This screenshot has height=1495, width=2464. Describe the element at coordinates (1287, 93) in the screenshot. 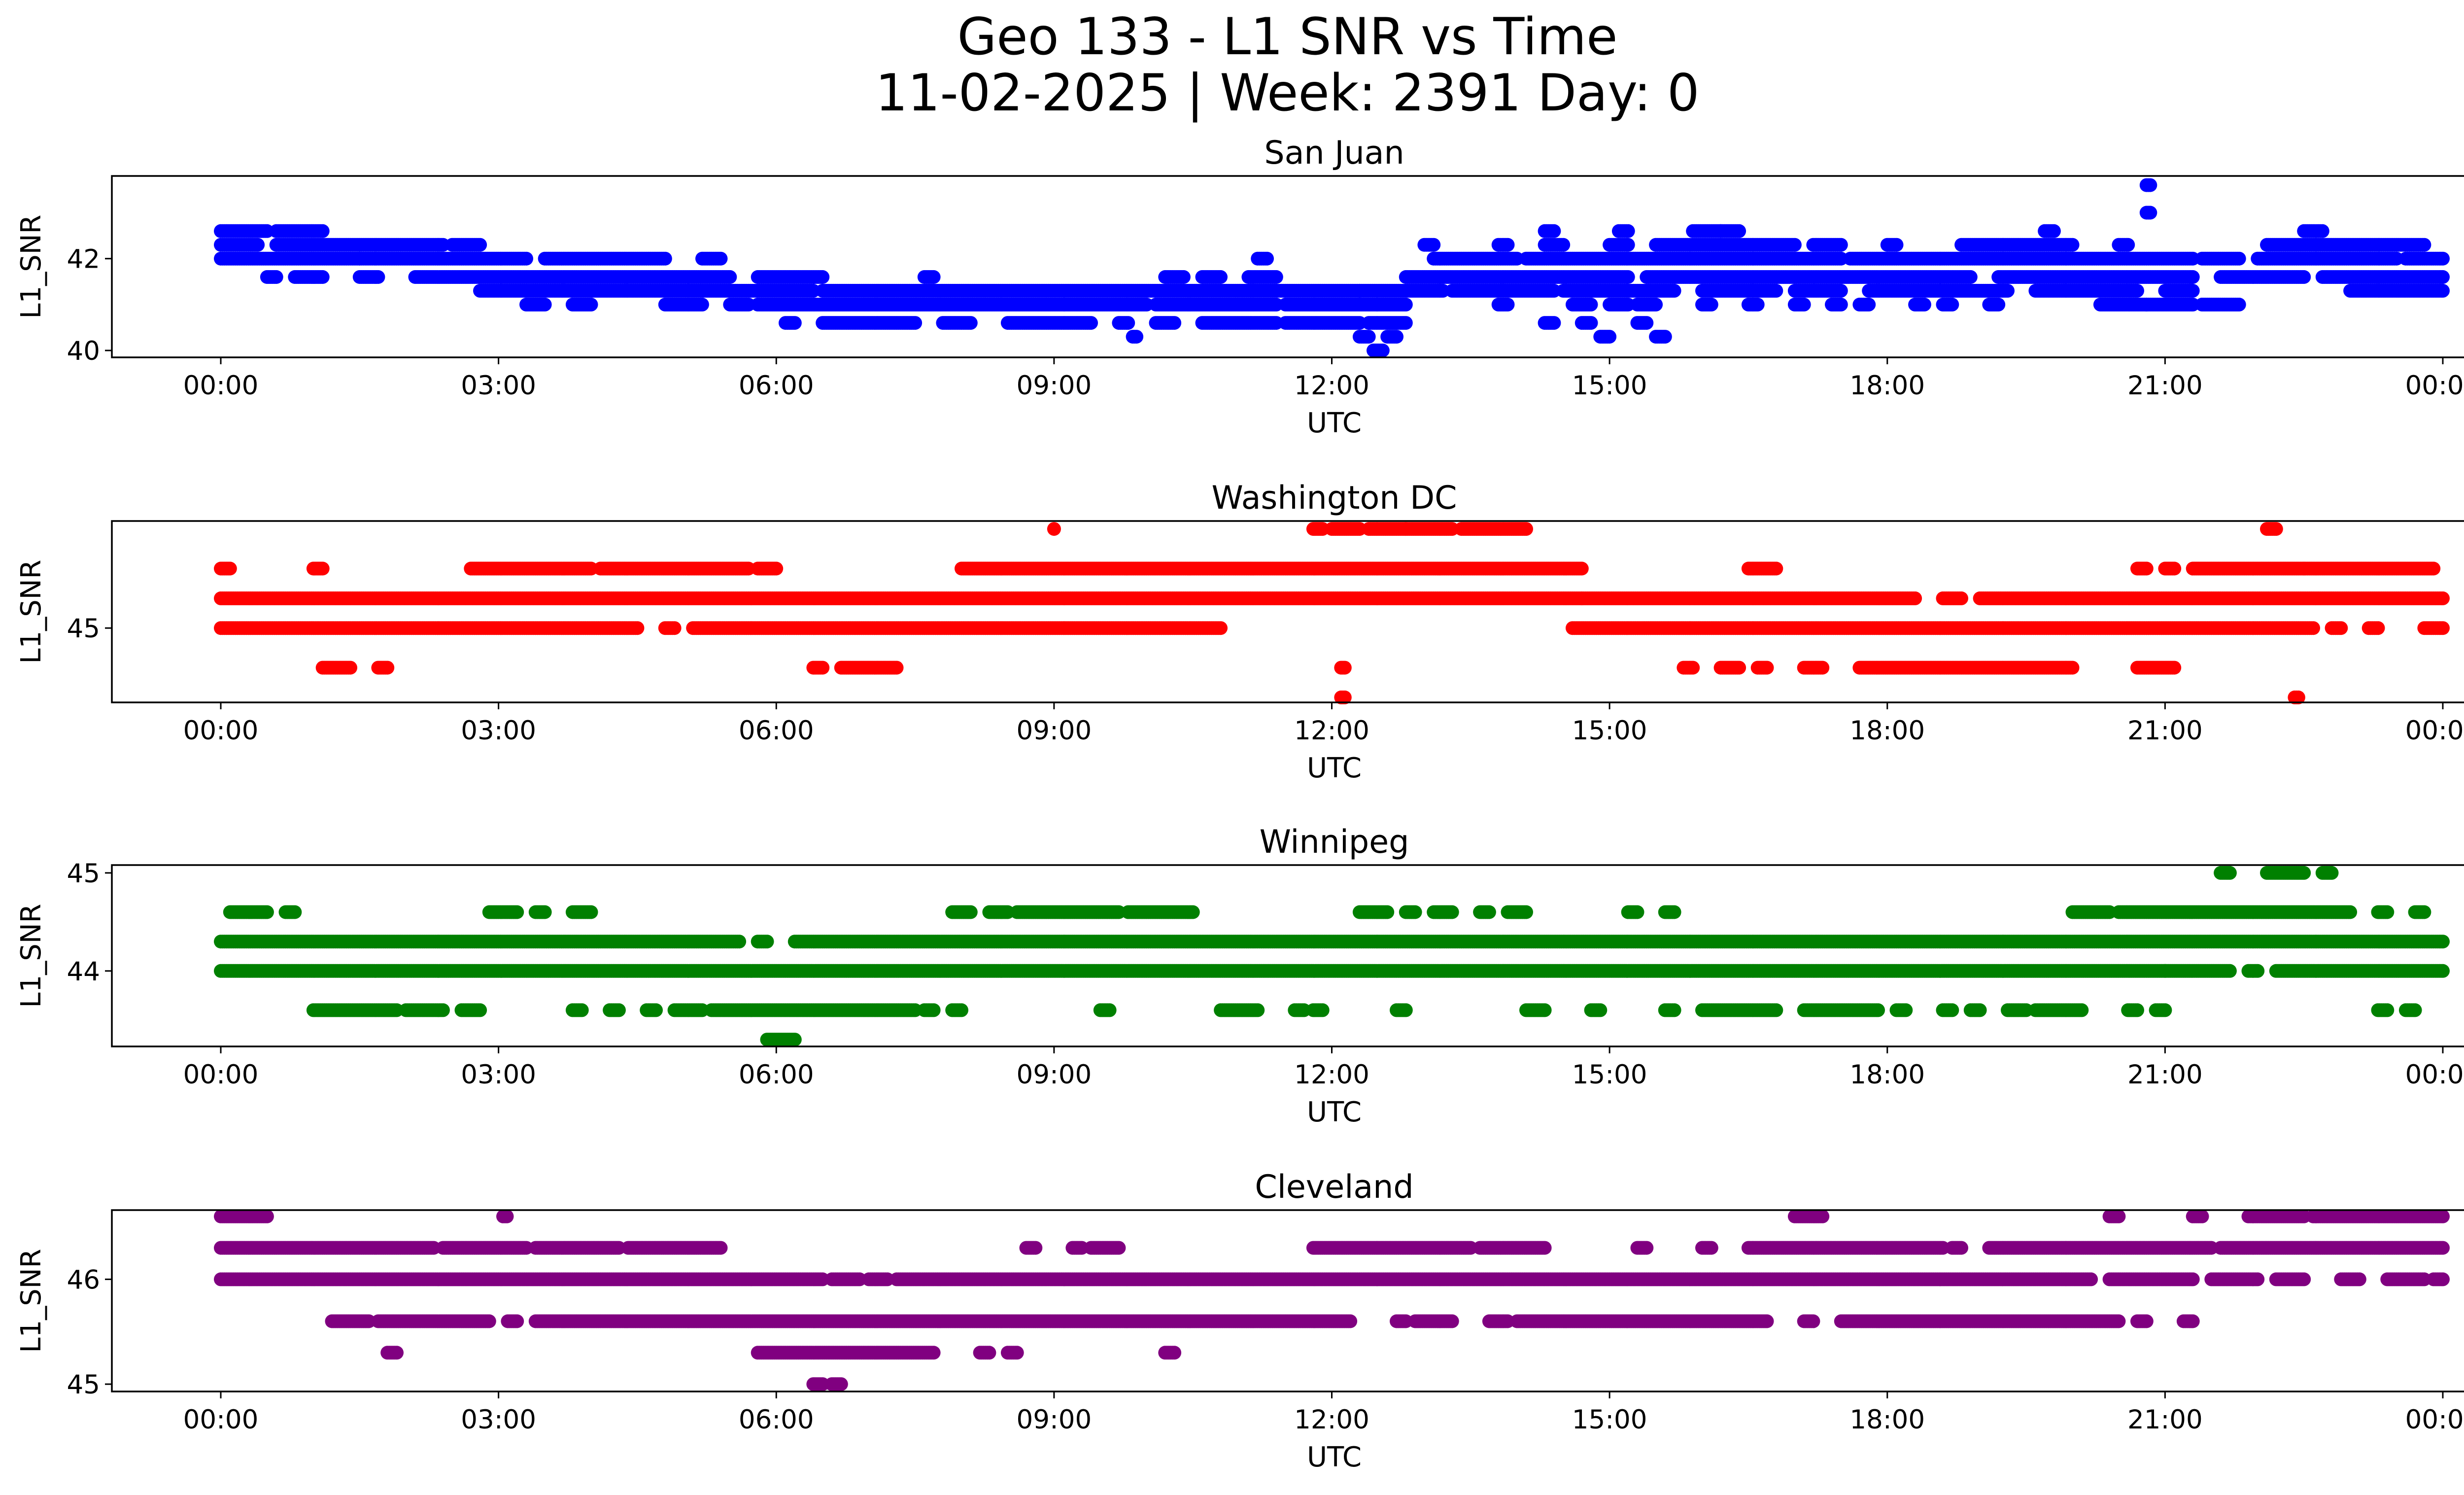

I see `figure-title-line-2: 11-02-2025 | Week: 2391 Day: 0` at that location.